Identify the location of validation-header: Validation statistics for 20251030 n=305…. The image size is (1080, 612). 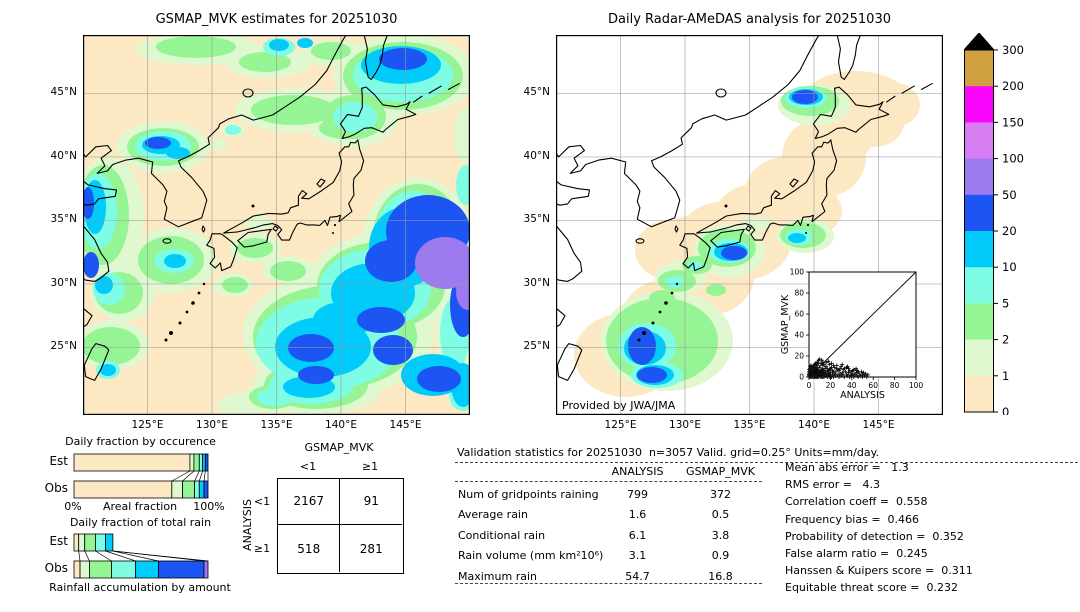
(668, 452).